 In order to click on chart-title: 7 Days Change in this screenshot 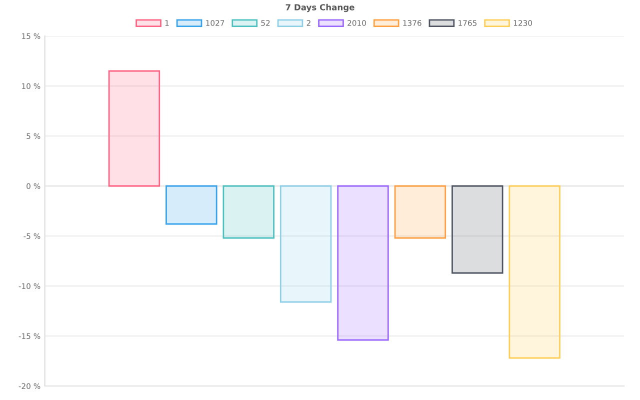, I will do `click(320, 8)`.